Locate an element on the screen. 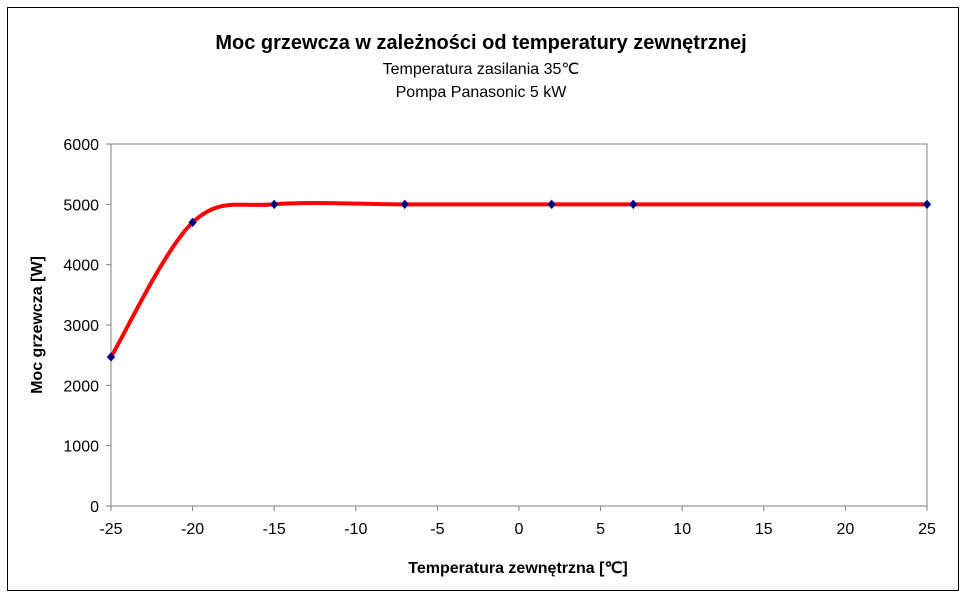 This screenshot has width=970, height=603. y-tick-label: 1000 is located at coordinates (81, 447).